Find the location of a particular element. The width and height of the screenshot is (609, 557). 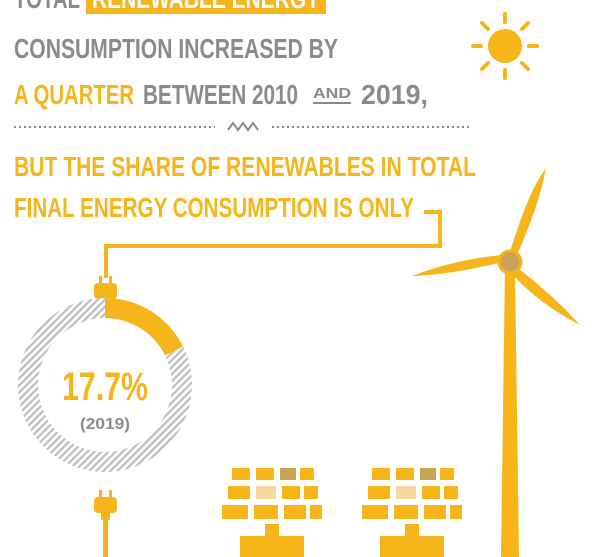

divider-squiggle is located at coordinates (243, 126).